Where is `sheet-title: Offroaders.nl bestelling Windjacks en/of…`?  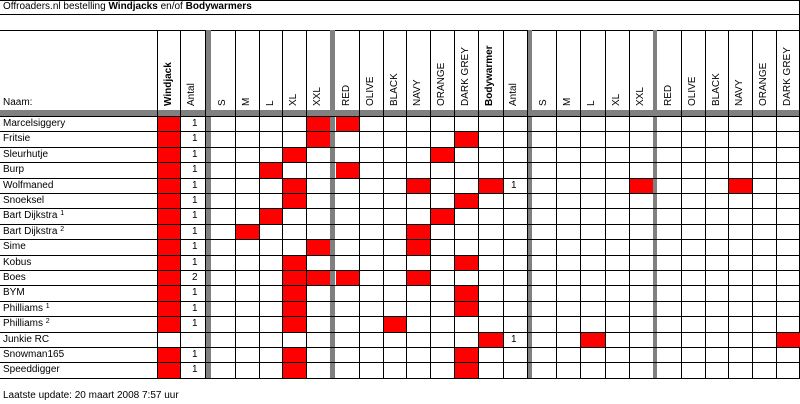
sheet-title: Offroaders.nl bestelling Windjacks en/of… is located at coordinates (127, 7).